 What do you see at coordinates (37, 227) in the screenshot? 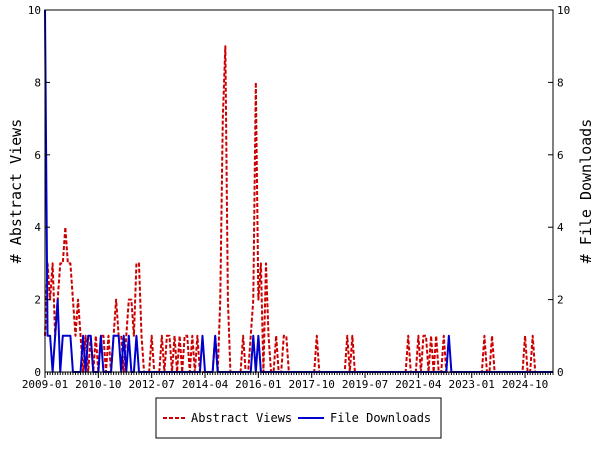
I see `y-left-tick-label: 4` at bounding box center [37, 227].